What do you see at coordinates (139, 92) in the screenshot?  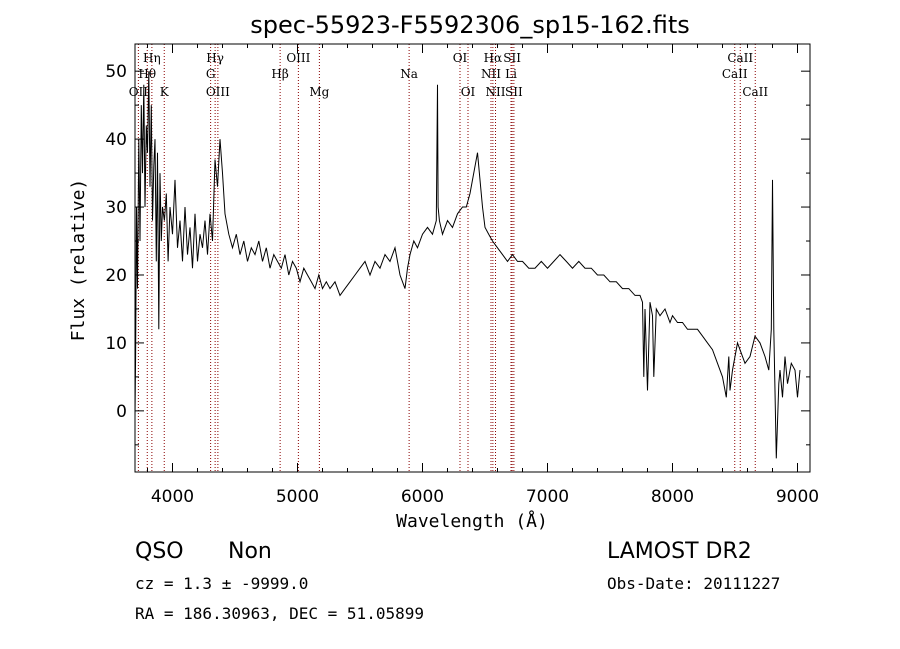 I see `spectral-line-label: OII` at bounding box center [139, 92].